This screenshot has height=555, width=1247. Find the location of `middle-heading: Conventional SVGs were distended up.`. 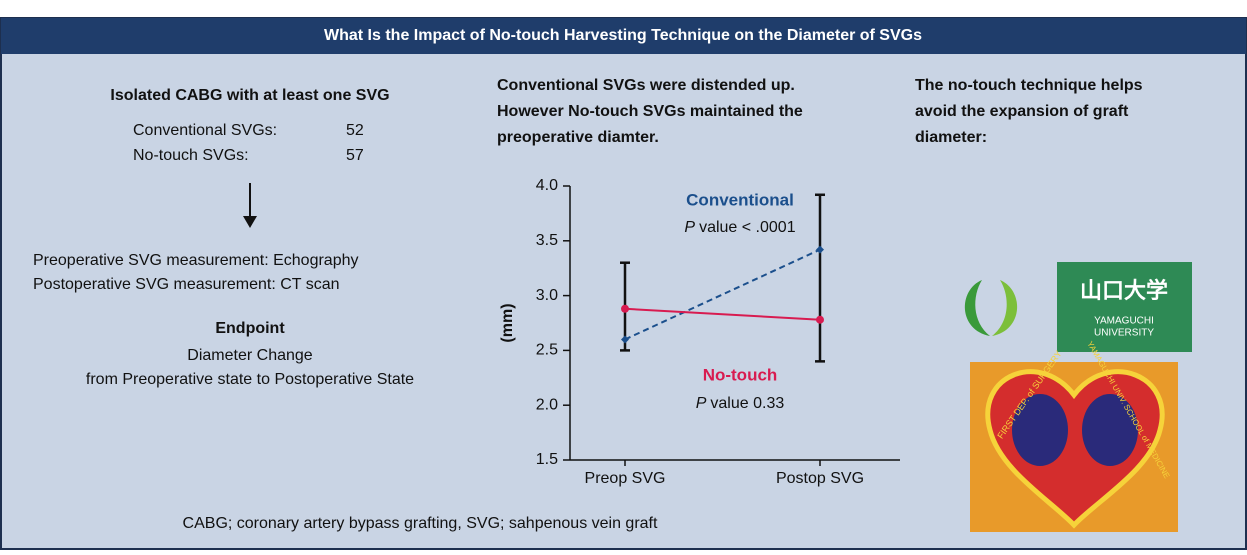

middle-heading: Conventional SVGs were distended up. is located at coordinates (646, 85).